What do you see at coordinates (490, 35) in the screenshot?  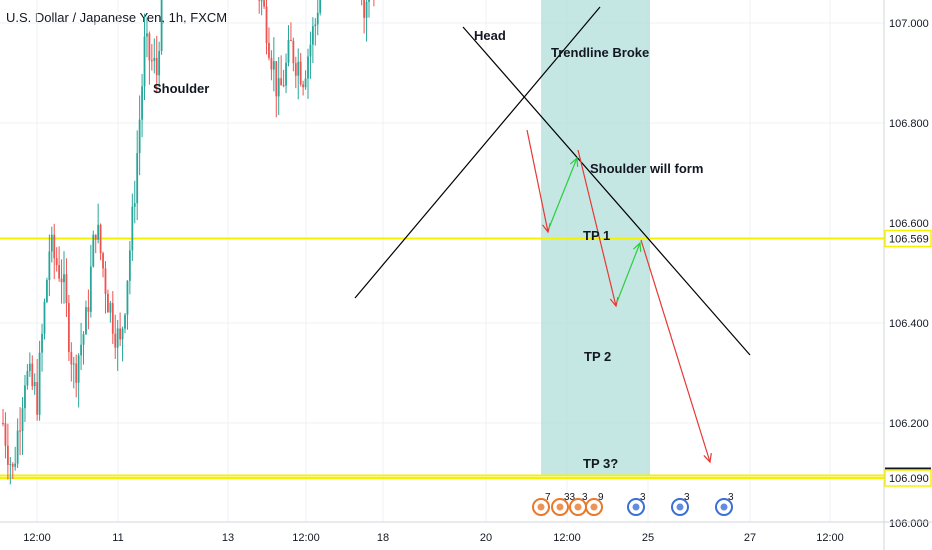 I see `head-label: Head` at bounding box center [490, 35].